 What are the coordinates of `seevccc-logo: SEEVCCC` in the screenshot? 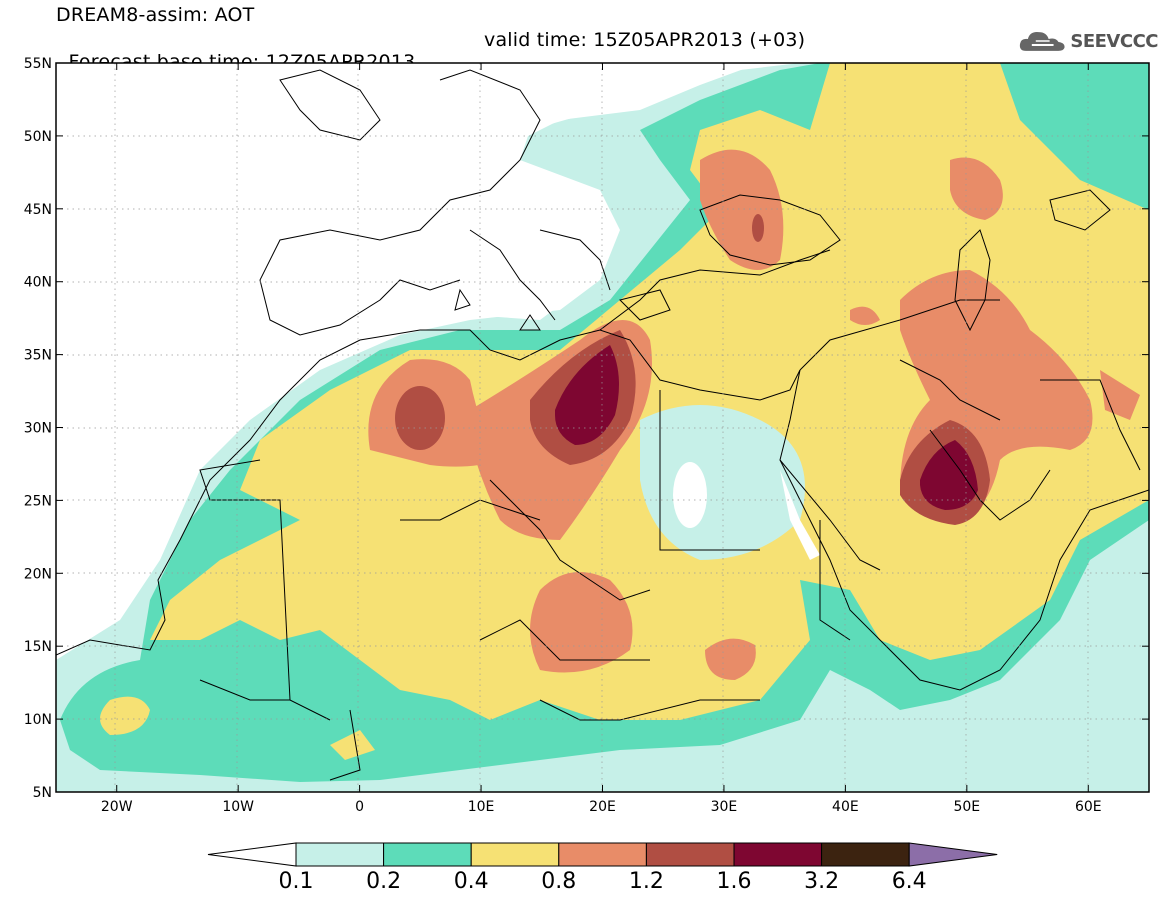 It's located at (1088, 41).